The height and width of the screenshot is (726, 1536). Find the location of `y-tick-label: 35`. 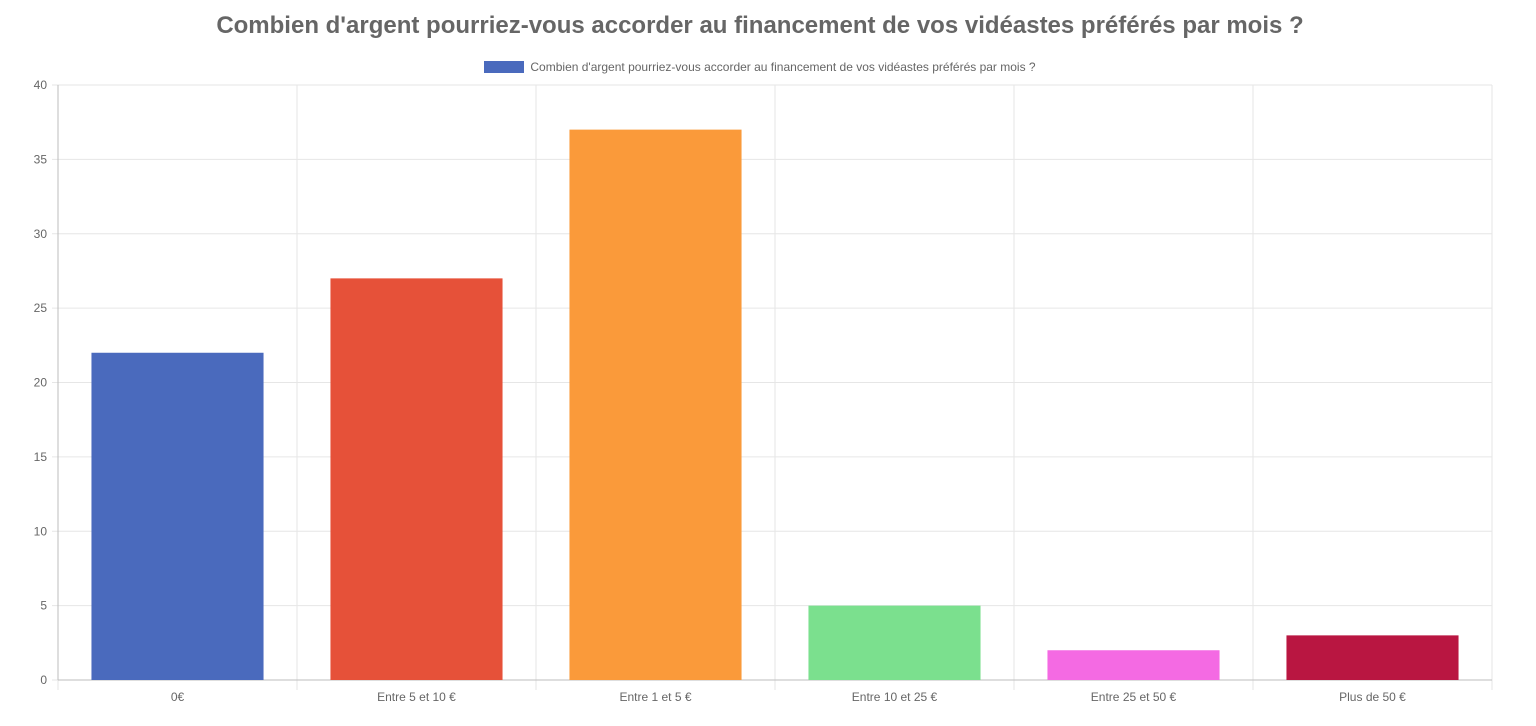

y-tick-label: 35 is located at coordinates (41, 159).